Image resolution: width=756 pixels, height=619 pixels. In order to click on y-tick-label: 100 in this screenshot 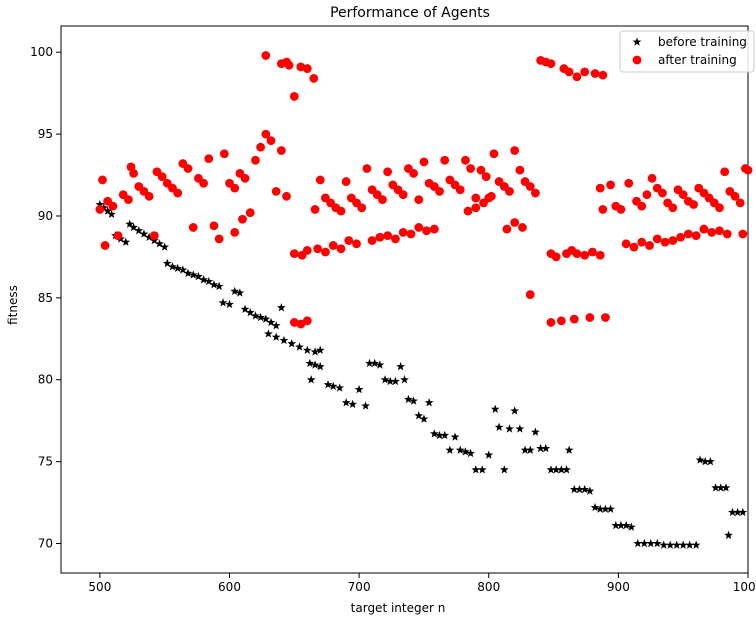, I will do `click(41, 52)`.